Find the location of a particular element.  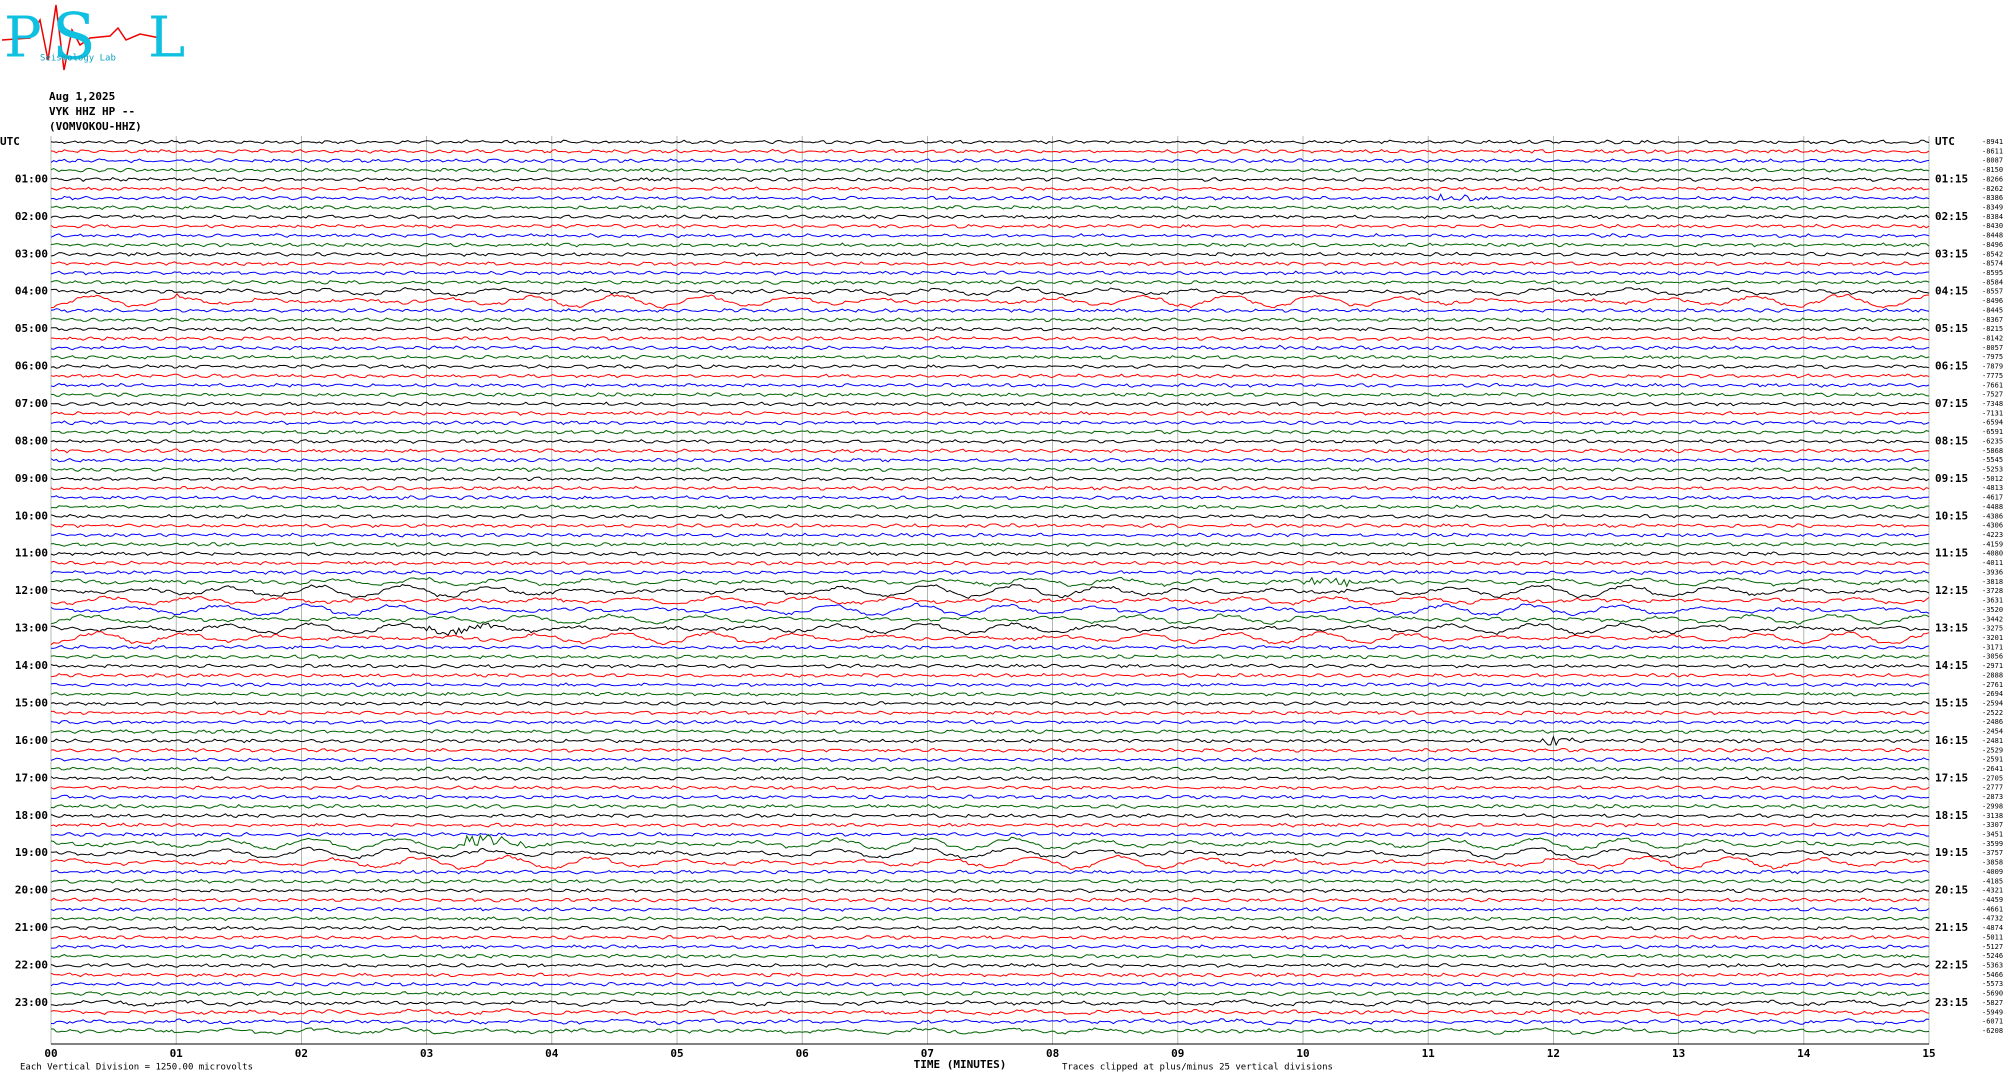

offset-label: -8349 is located at coordinates (1992, 208).